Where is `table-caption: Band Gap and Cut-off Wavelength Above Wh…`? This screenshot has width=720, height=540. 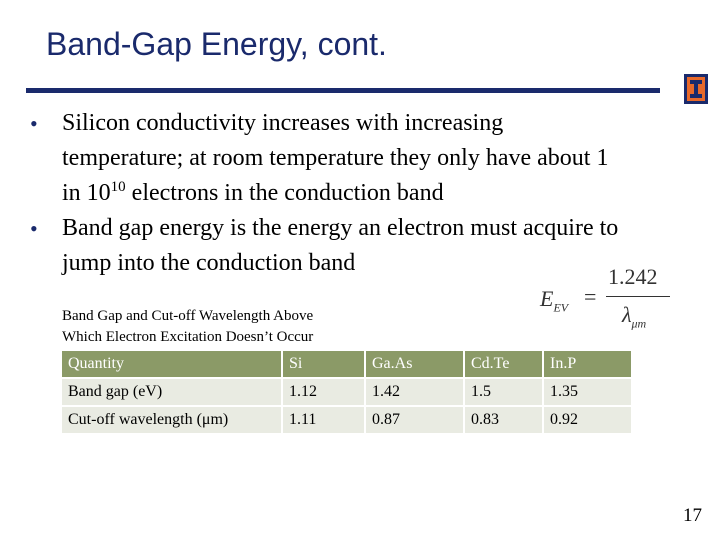
table-caption: Band Gap and Cut-off Wavelength Above Wh… is located at coordinates (187, 327).